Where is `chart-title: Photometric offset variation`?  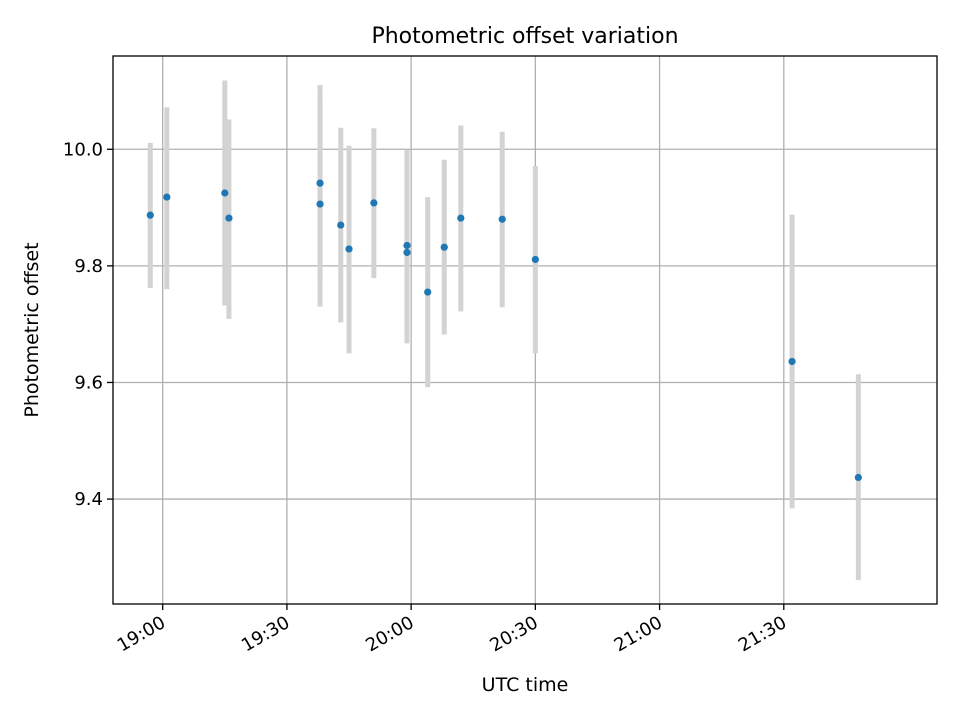
chart-title: Photometric offset variation is located at coordinates (524, 36).